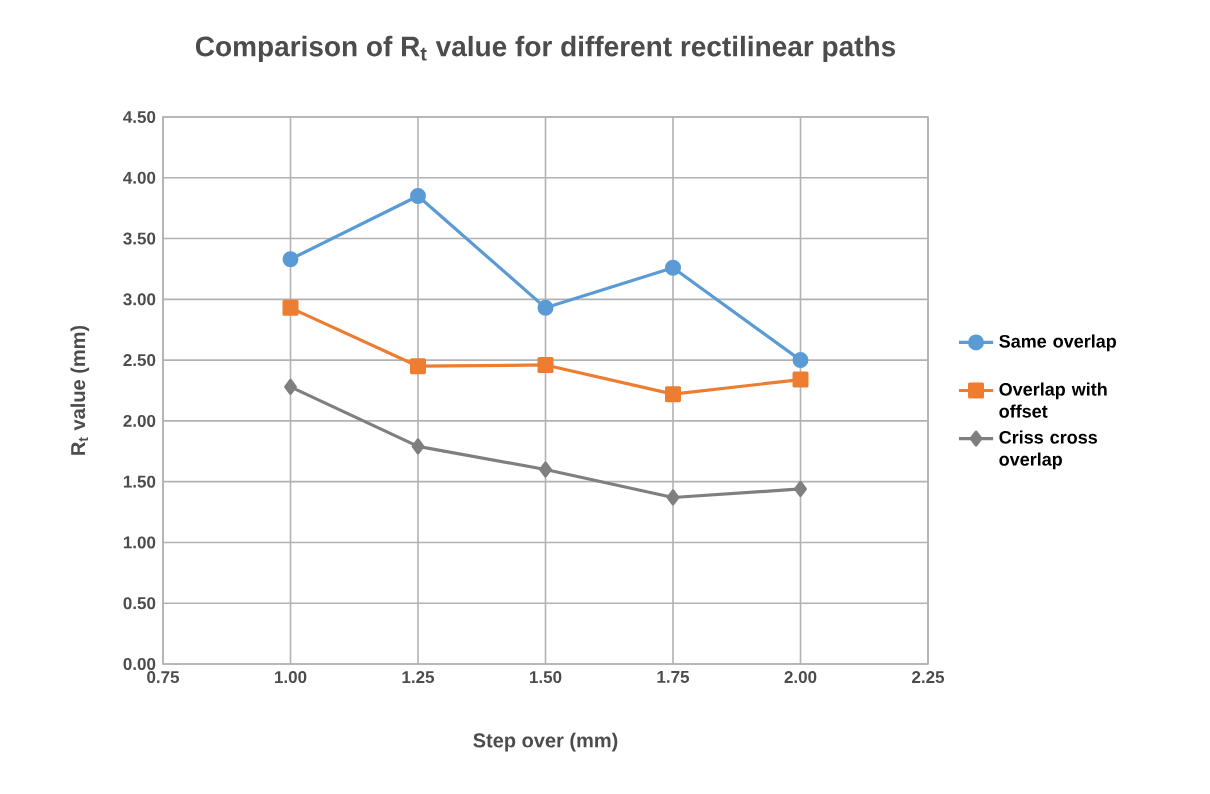  Describe the element at coordinates (163, 677) in the screenshot. I see `x-tick-label: 0.75` at that location.